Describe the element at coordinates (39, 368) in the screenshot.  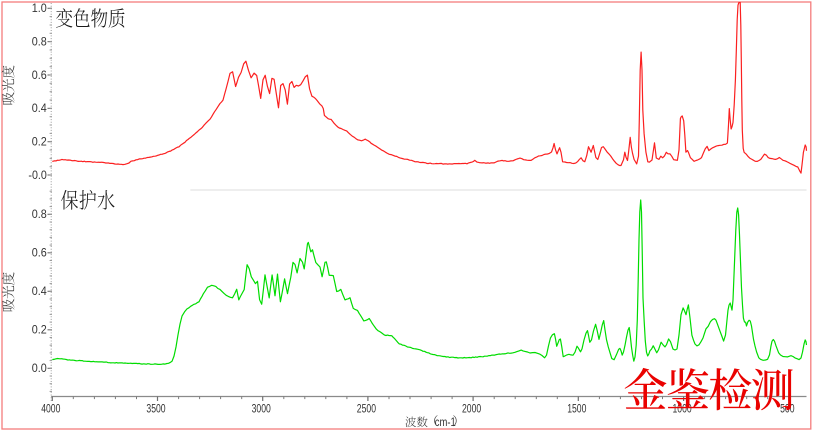
I see `svg-text: 0.0` at that location.